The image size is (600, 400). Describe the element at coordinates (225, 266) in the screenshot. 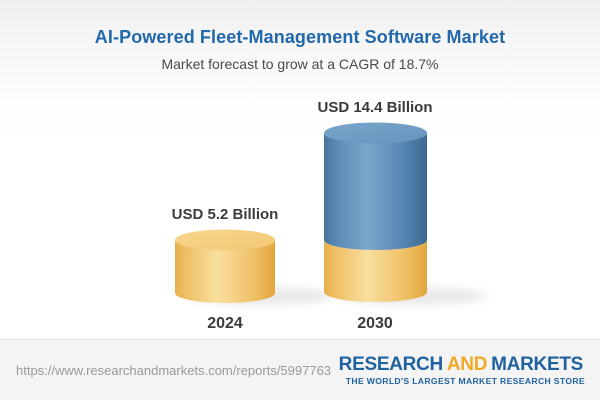

I see `cylinder-2024` at that location.